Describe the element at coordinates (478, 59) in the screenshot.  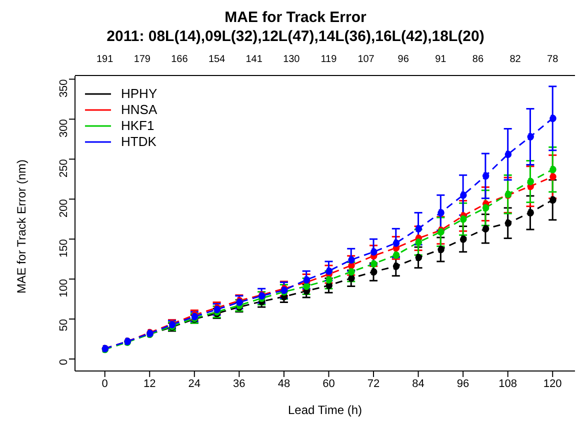
I see `text: 86` at that location.